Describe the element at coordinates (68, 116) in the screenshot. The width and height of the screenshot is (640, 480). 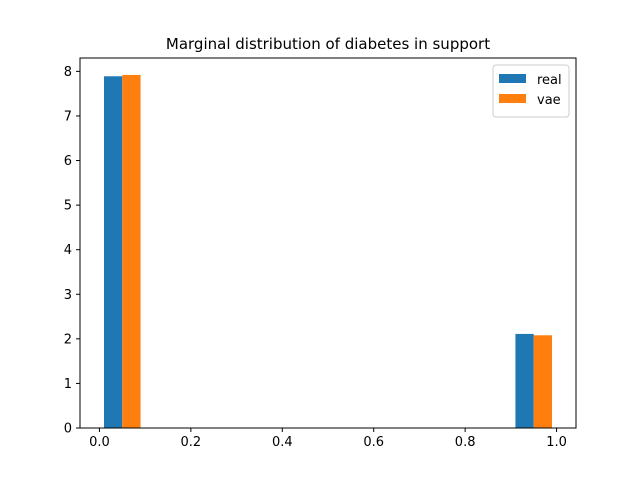
I see `y-tick-label: 7` at that location.